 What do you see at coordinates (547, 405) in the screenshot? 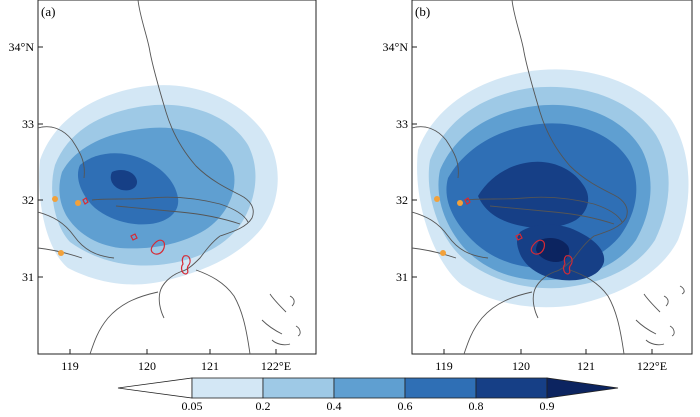
I see `colorbar-label: 0.9` at bounding box center [547, 405].